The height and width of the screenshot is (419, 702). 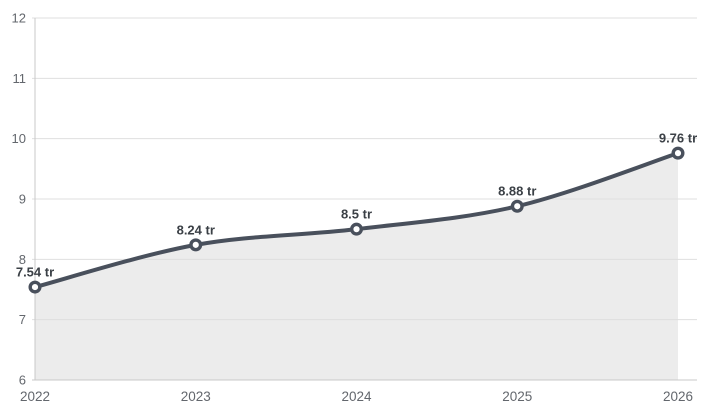 I want to click on data-point-2024, so click(x=357, y=229).